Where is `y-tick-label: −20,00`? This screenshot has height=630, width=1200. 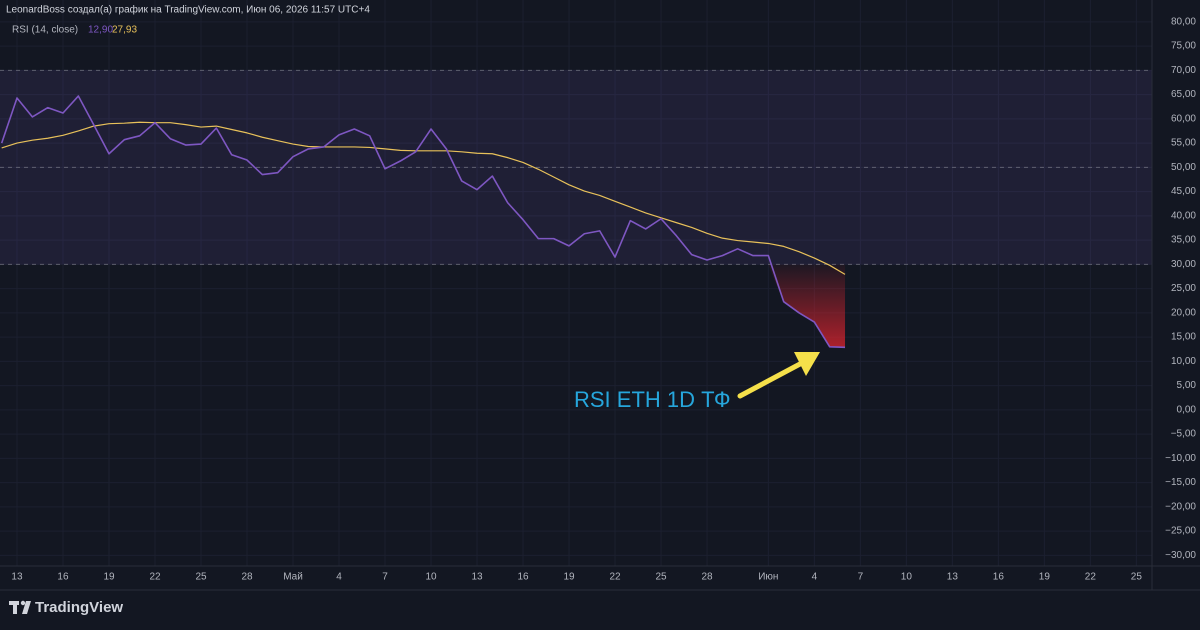
y-tick-label: −20,00 is located at coordinates (1180, 506).